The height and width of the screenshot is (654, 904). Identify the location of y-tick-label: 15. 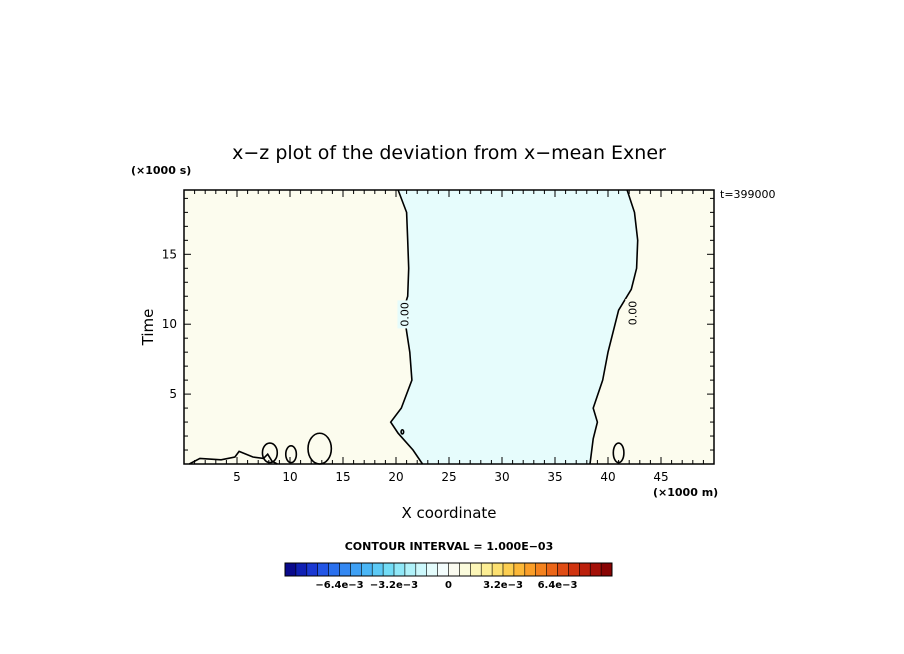
(169, 254).